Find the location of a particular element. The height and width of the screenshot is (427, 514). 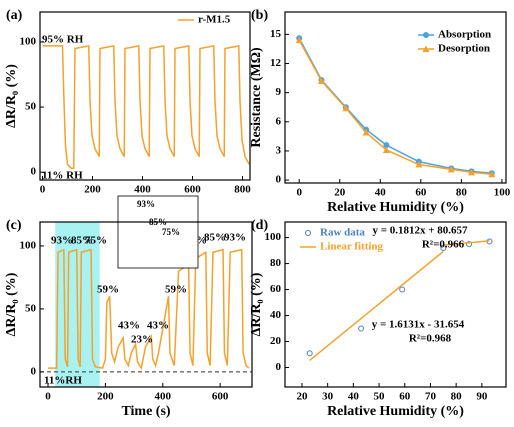

annotation: R²=0.966 is located at coordinates (443, 245).